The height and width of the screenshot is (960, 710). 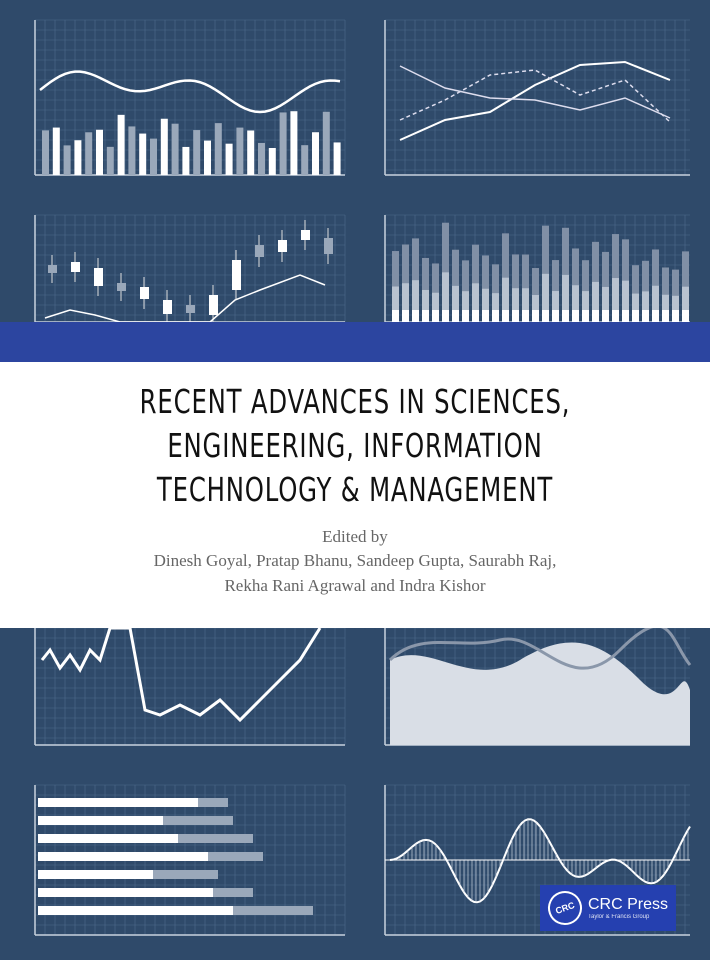 I want to click on publisher-logo: CRC CRC Press Taylor & Francis Group, so click(x=608, y=908).